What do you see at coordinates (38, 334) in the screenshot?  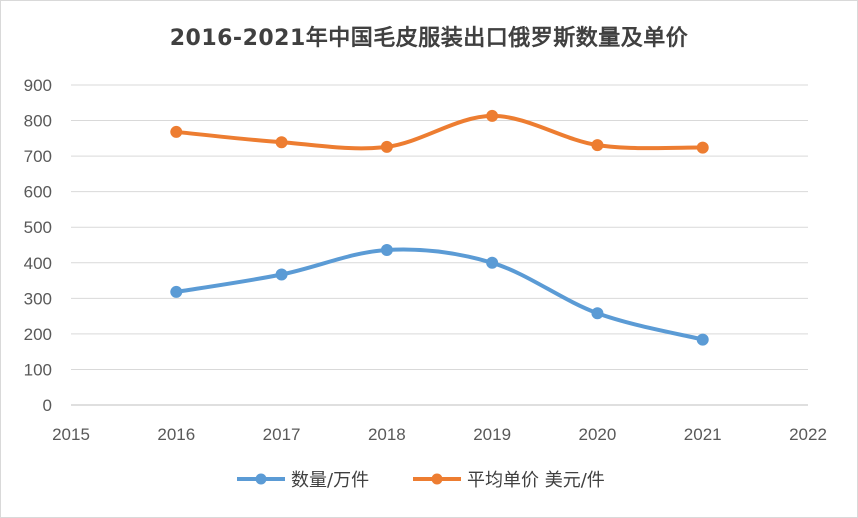 I see `y-tick-label: 200` at bounding box center [38, 334].